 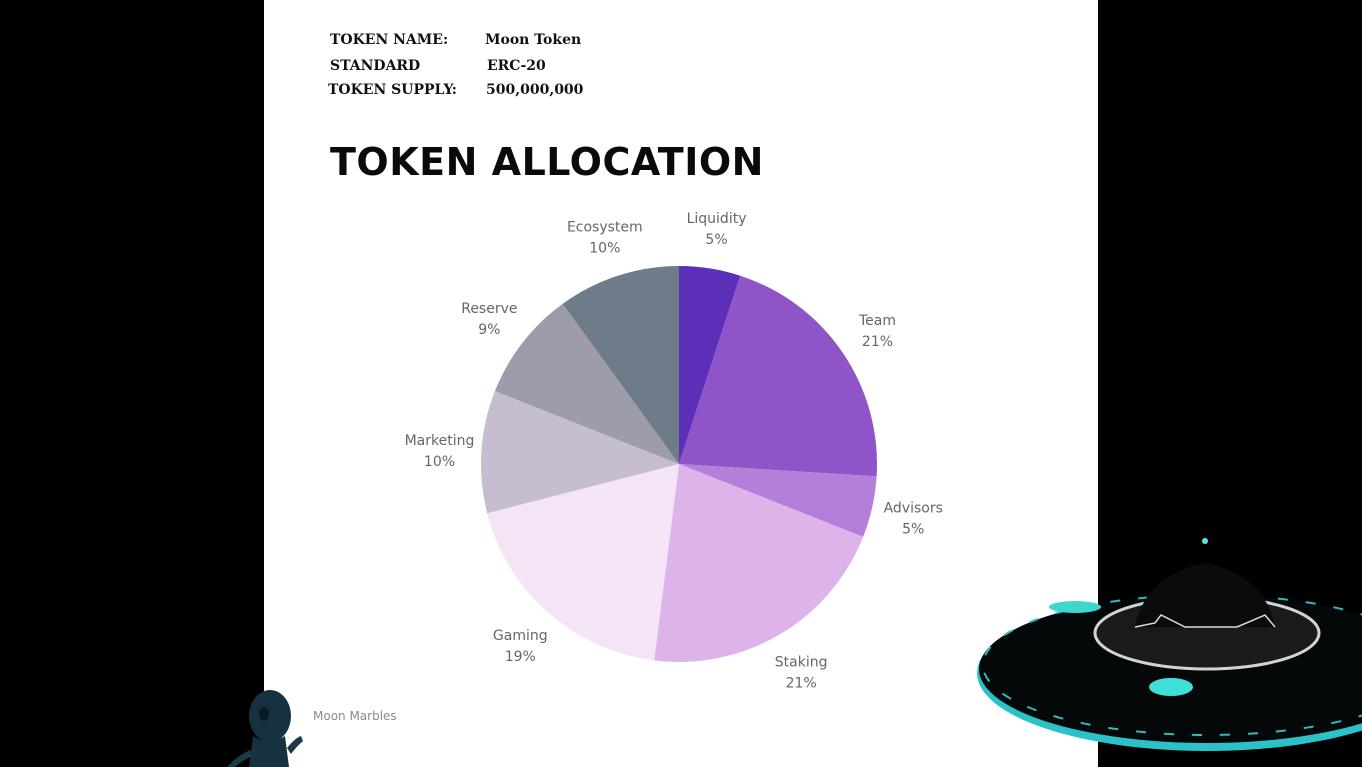 What do you see at coordinates (265, 728) in the screenshot?
I see `alien-mascot-icon` at bounding box center [265, 728].